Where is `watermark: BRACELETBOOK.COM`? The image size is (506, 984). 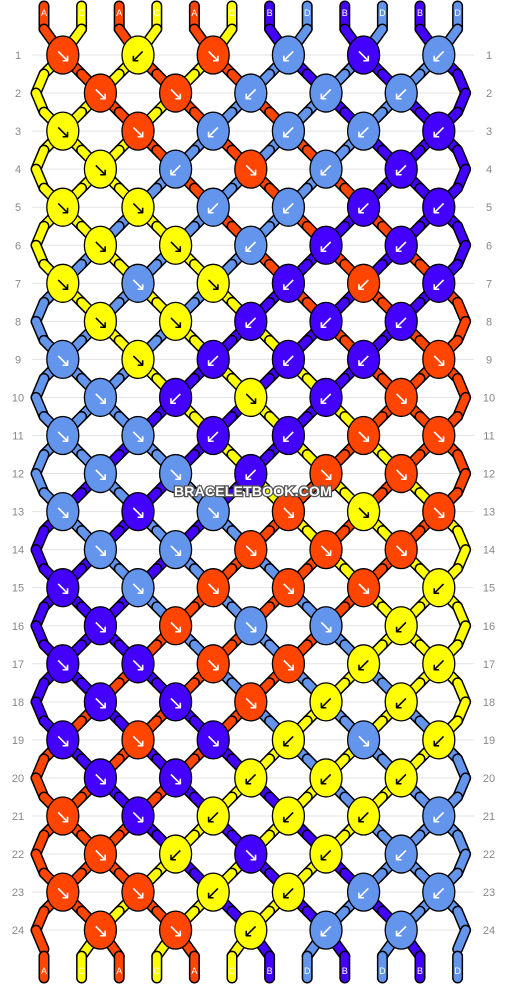 watermark: BRACELETBOOK.COM is located at coordinates (253, 491).